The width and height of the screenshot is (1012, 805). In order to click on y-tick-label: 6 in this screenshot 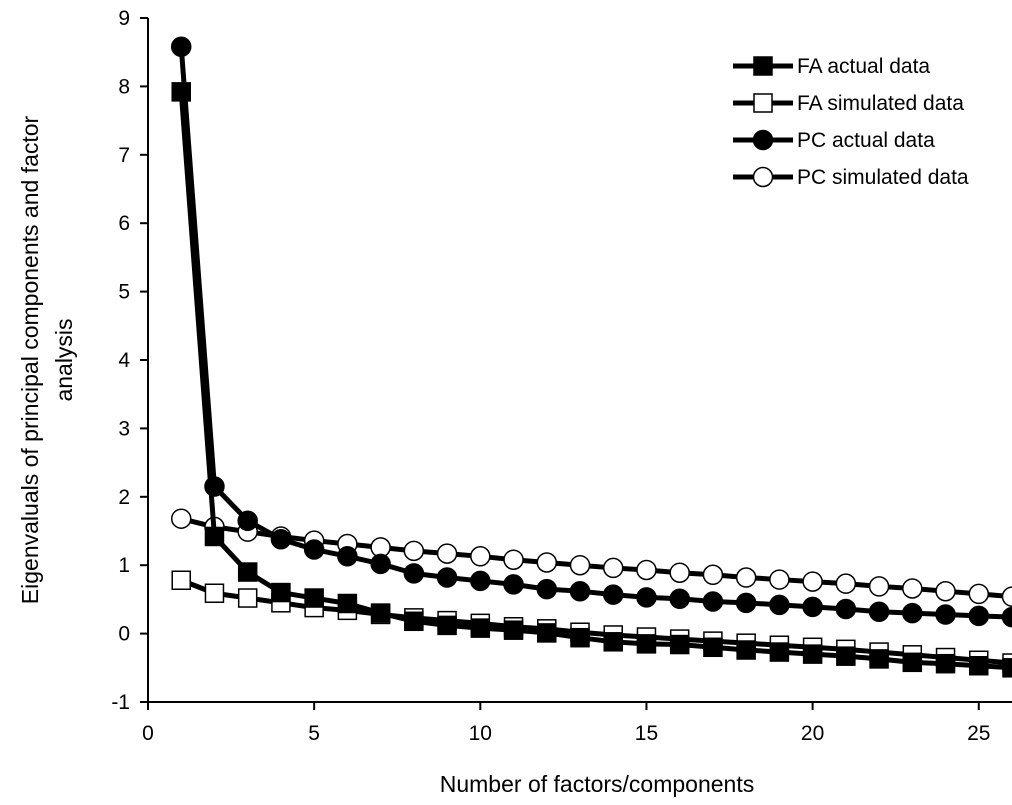, I will do `click(124, 223)`.